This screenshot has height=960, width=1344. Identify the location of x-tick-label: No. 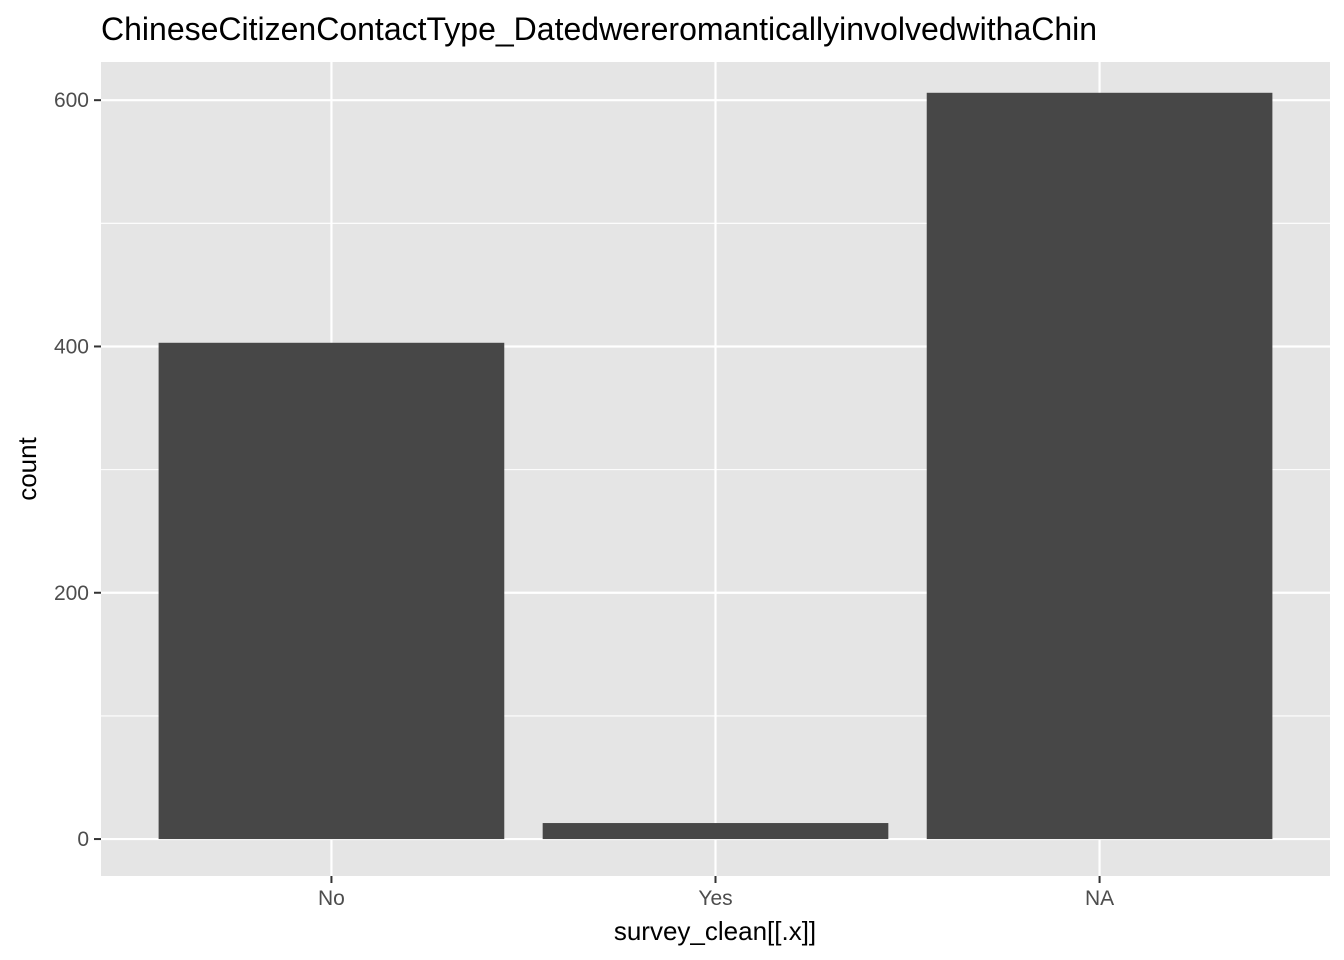
(331, 898).